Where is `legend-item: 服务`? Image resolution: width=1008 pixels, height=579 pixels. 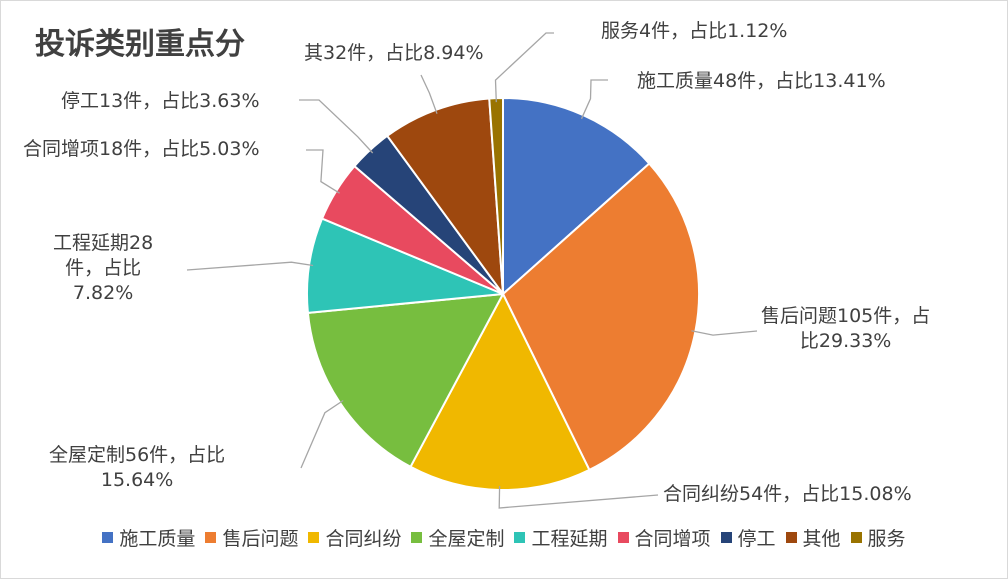
legend-item: 服务 is located at coordinates (878, 537).